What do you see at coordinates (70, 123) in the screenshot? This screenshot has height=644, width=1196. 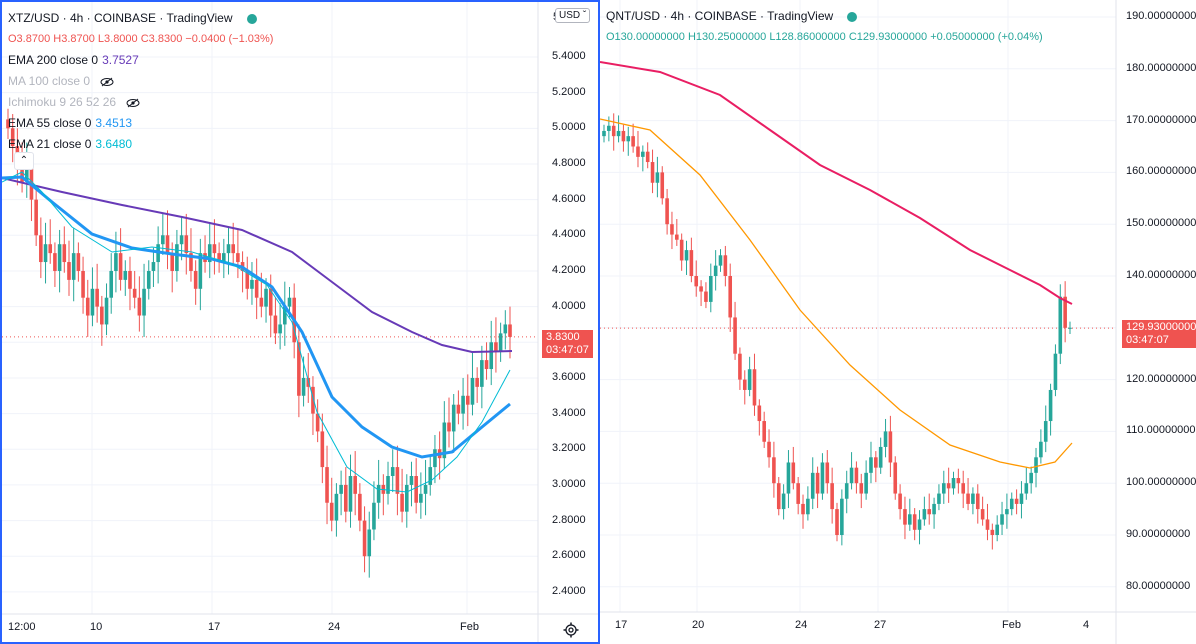 I see `indicator-ema55: EMA 55 close 0 3.4513` at bounding box center [70, 123].